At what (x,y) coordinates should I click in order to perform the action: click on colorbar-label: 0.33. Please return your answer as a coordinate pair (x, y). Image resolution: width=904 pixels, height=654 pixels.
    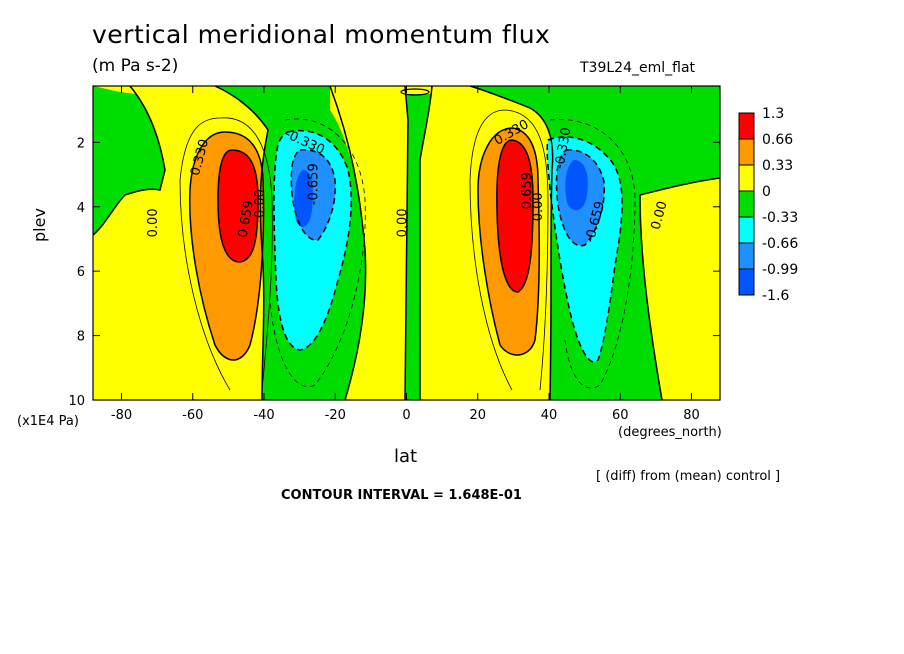
    Looking at the image, I should click on (777, 166).